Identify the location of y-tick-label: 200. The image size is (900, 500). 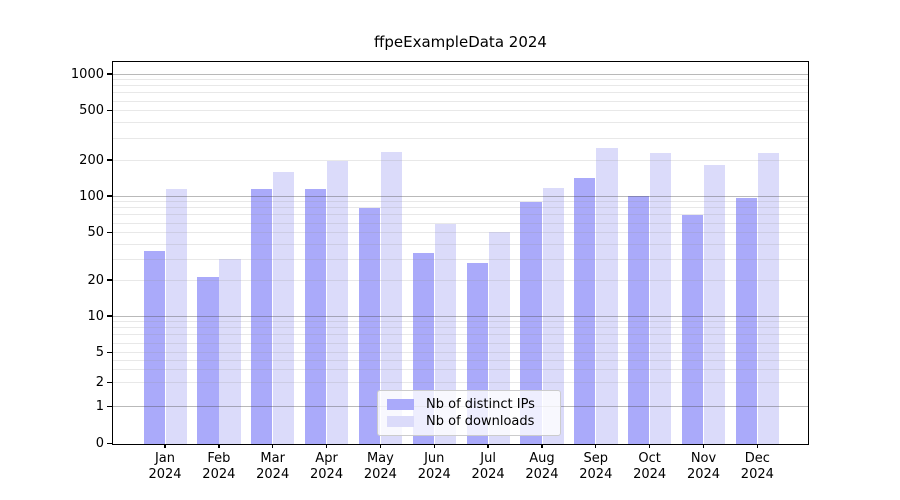
(91, 160).